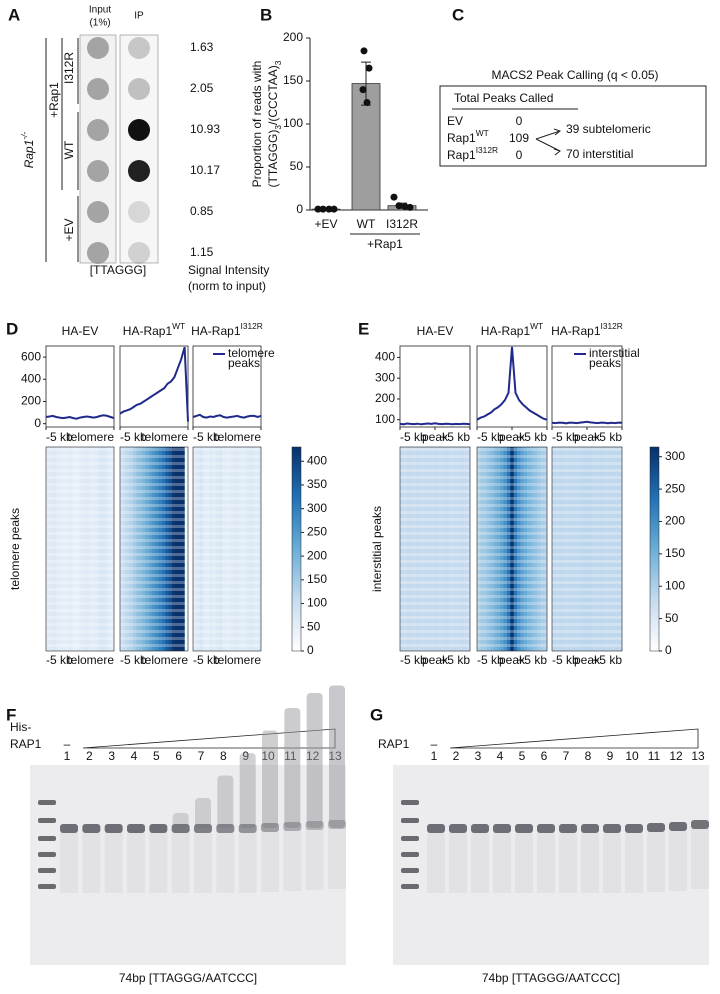  What do you see at coordinates (310, 650) in the screenshot?
I see `colorbar-tick-label: 0` at bounding box center [310, 650].